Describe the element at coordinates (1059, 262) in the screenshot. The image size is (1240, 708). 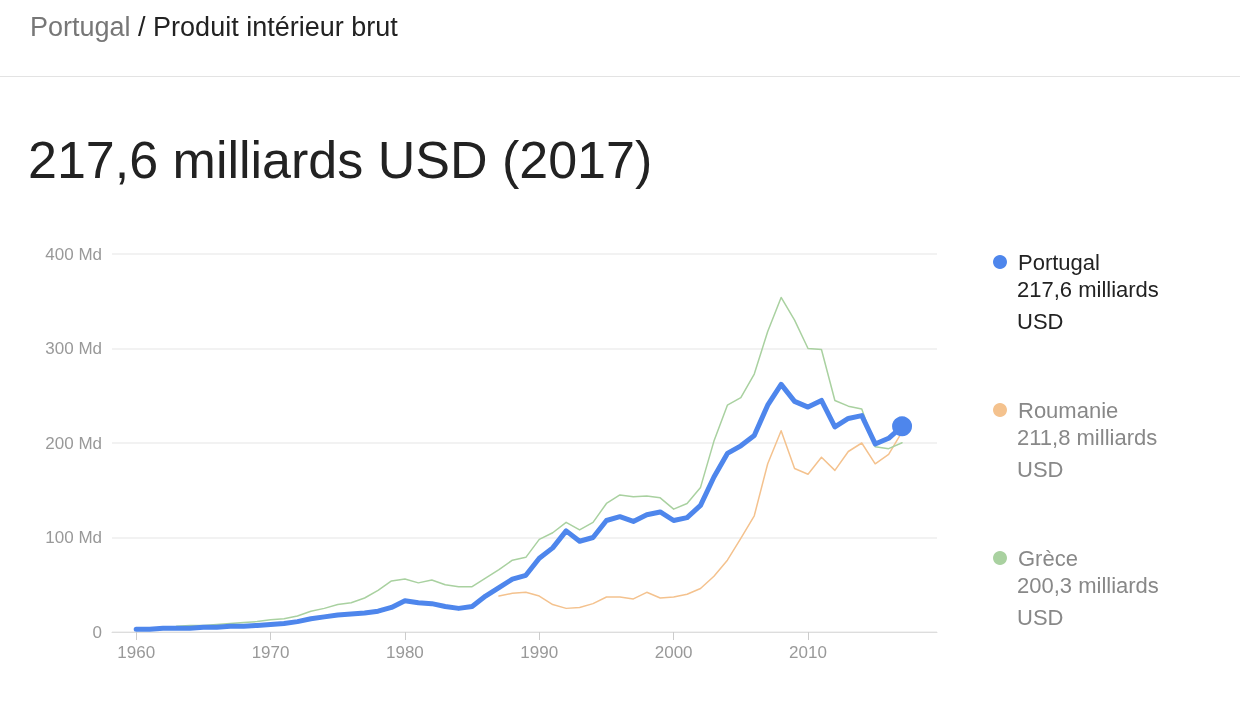
I see `legend-label: Portugal` at that location.